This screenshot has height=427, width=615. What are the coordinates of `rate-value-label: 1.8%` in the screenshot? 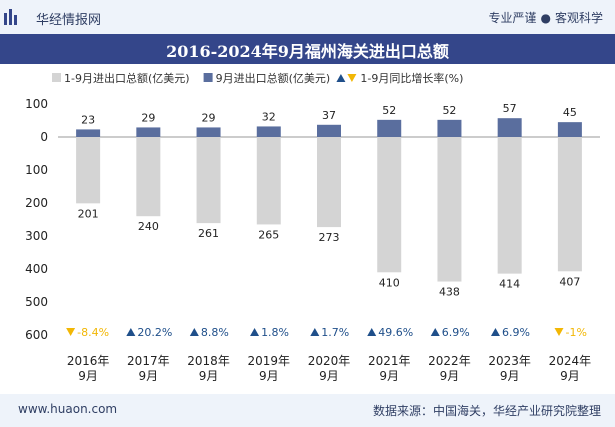 It's located at (275, 332).